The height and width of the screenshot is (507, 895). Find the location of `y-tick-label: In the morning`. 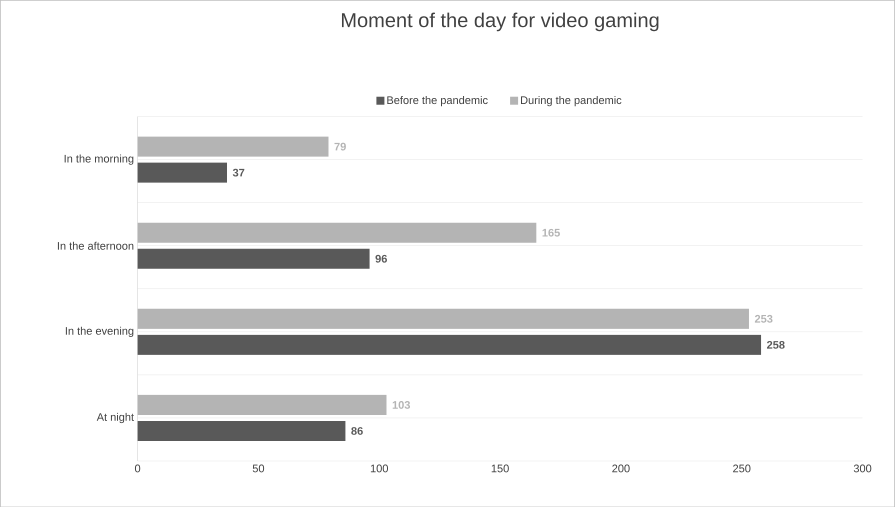

y-tick-label: In the morning is located at coordinates (99, 159).